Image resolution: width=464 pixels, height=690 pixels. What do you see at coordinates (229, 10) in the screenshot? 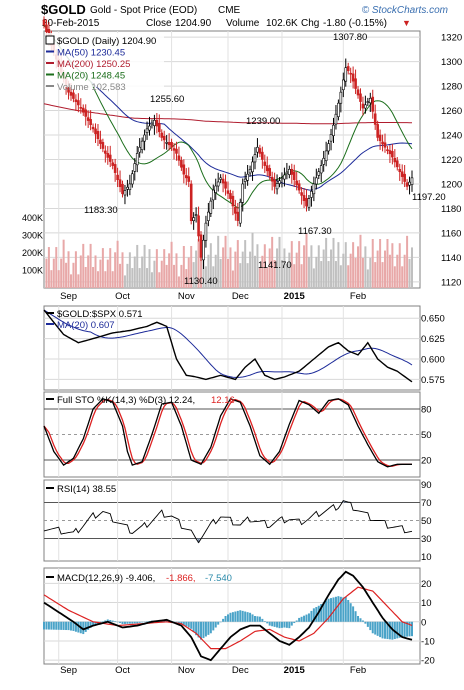
I see `chart-exchange: CME` at bounding box center [229, 10].